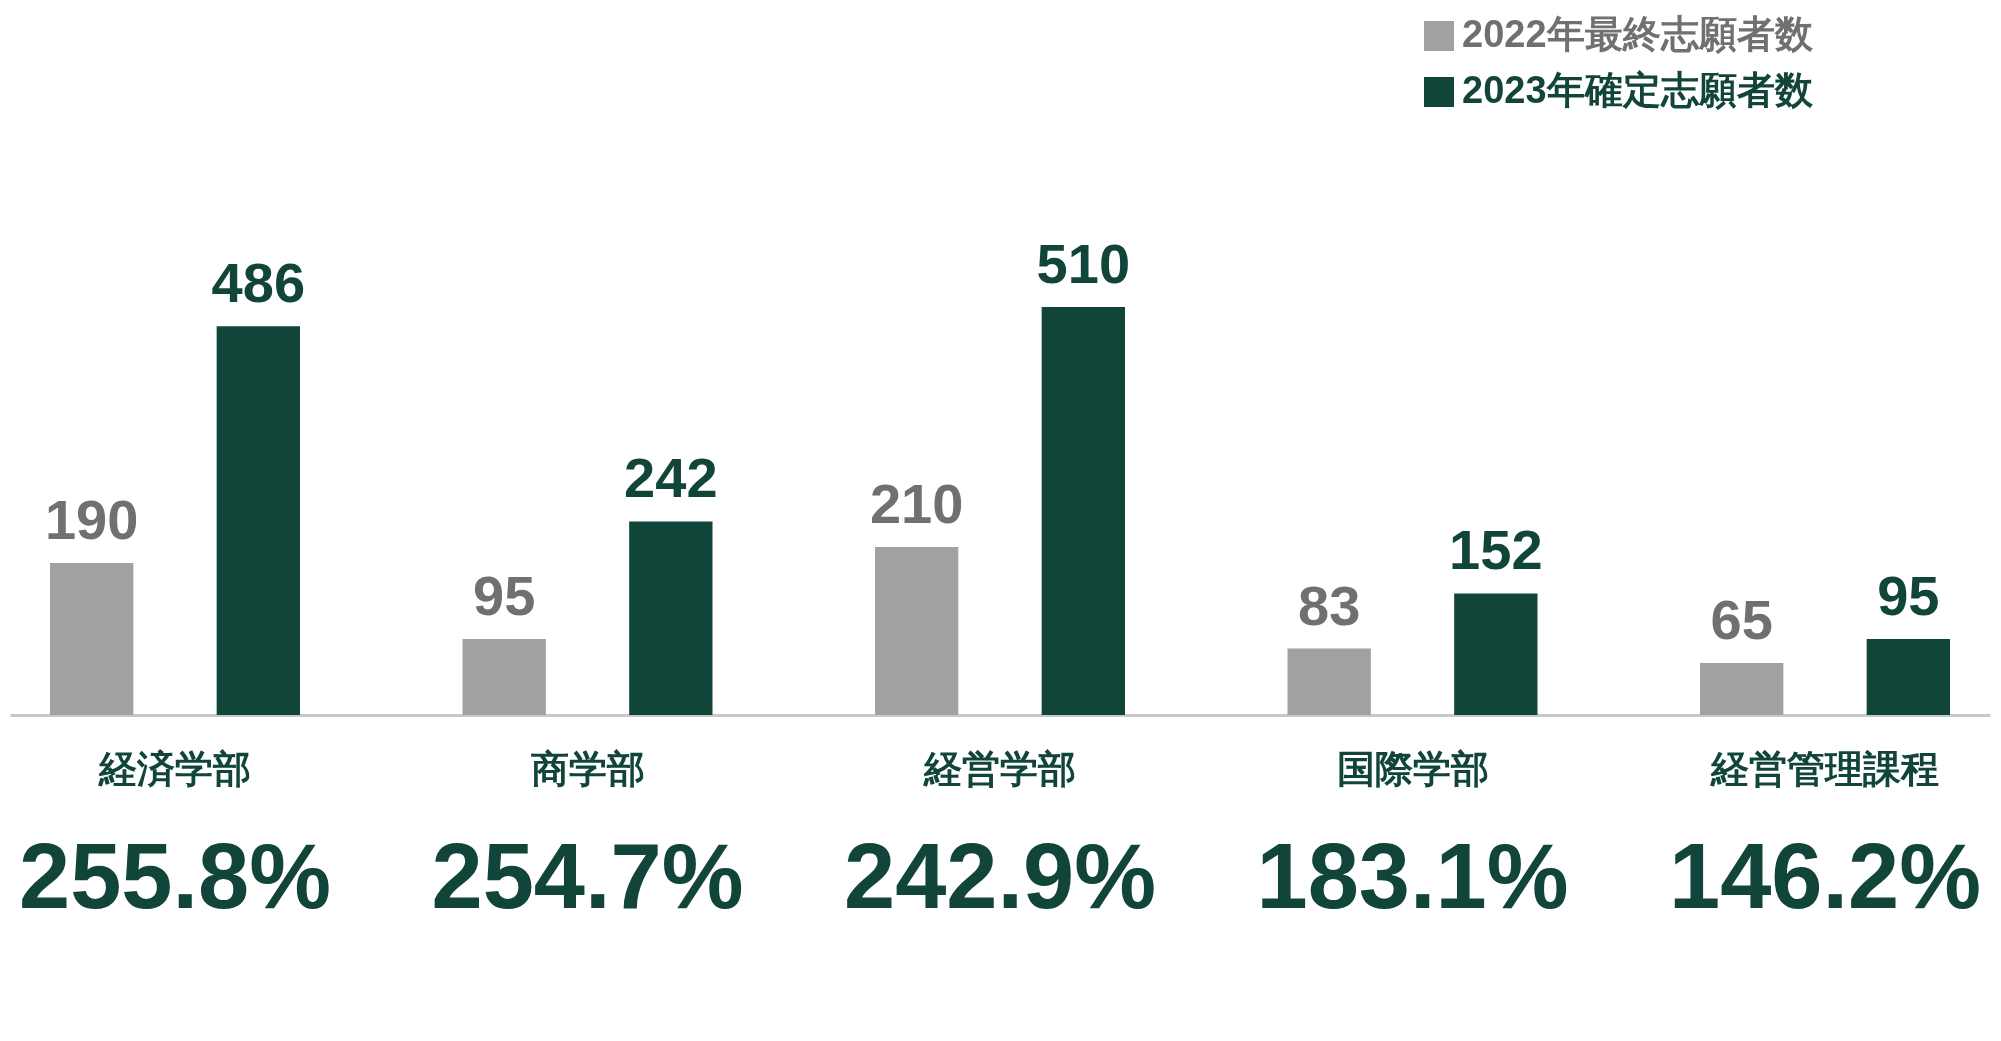 This screenshot has width=2001, height=1041. What do you see at coordinates (258, 283) in the screenshot?
I see `data-label: 486` at bounding box center [258, 283].